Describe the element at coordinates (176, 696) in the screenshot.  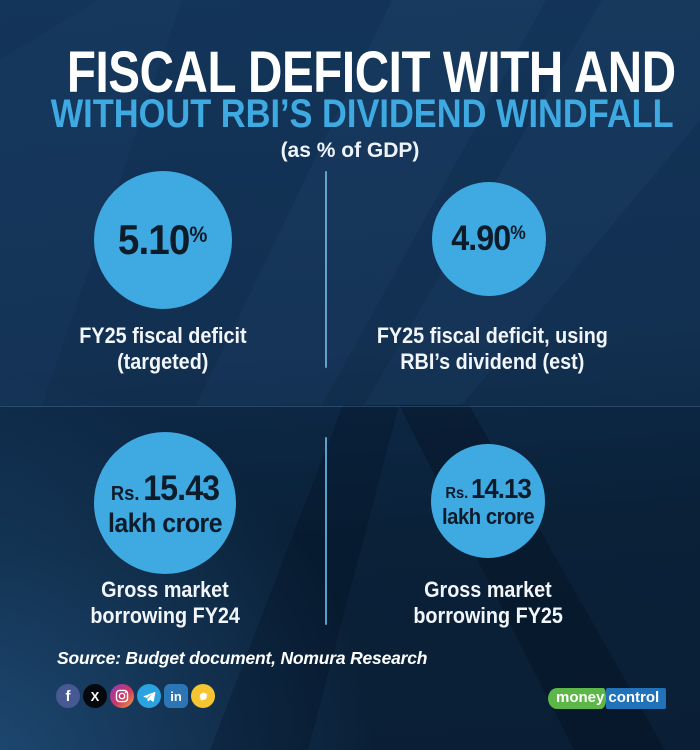
I see `linkedin-icon: in` at that location.